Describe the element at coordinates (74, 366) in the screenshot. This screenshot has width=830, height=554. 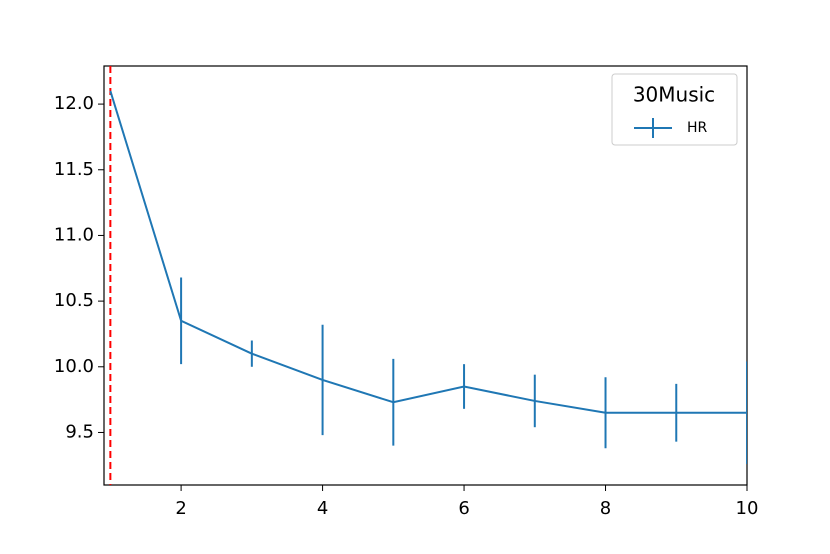
I see `y-tick-label: 10.0` at that location.